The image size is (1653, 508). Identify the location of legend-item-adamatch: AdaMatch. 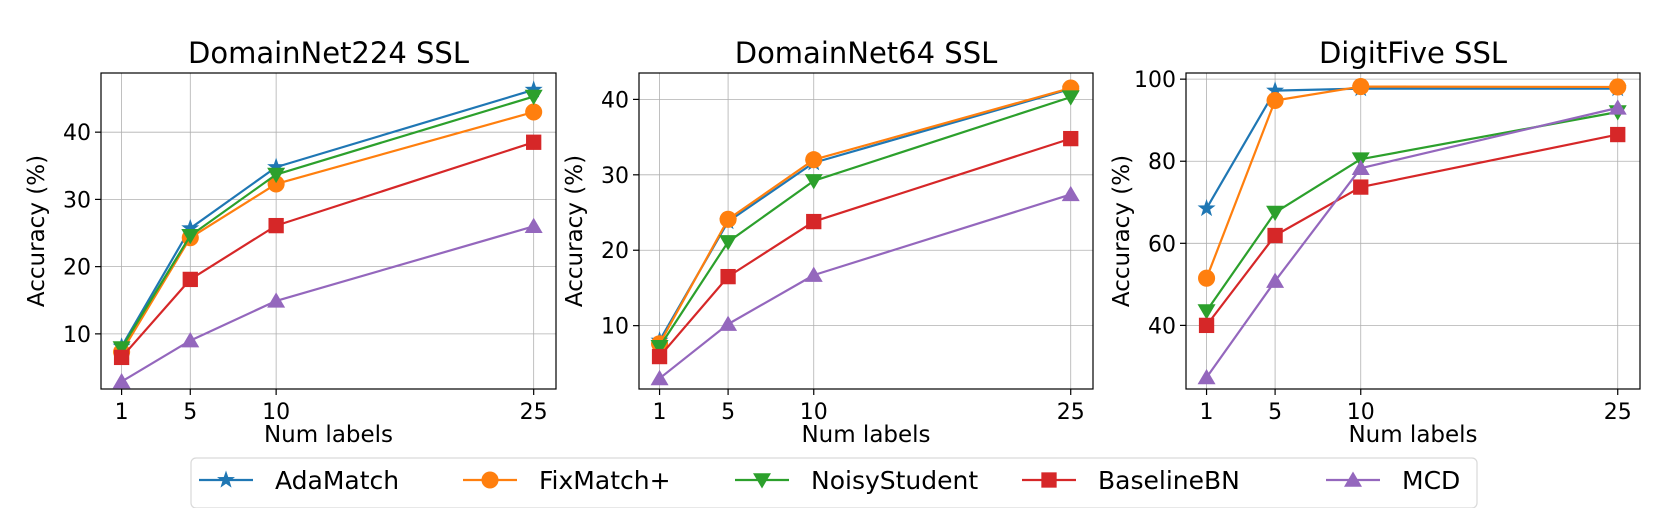
(299, 480).